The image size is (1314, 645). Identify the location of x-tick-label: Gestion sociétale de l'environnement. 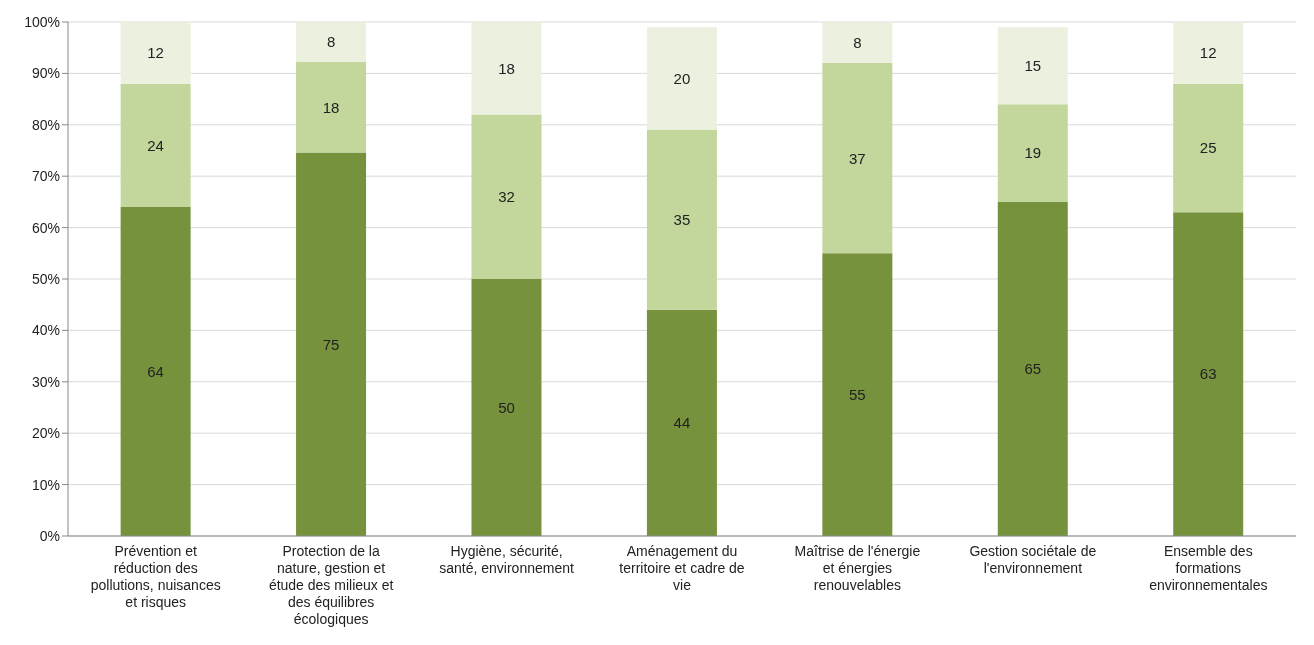
(1033, 559).